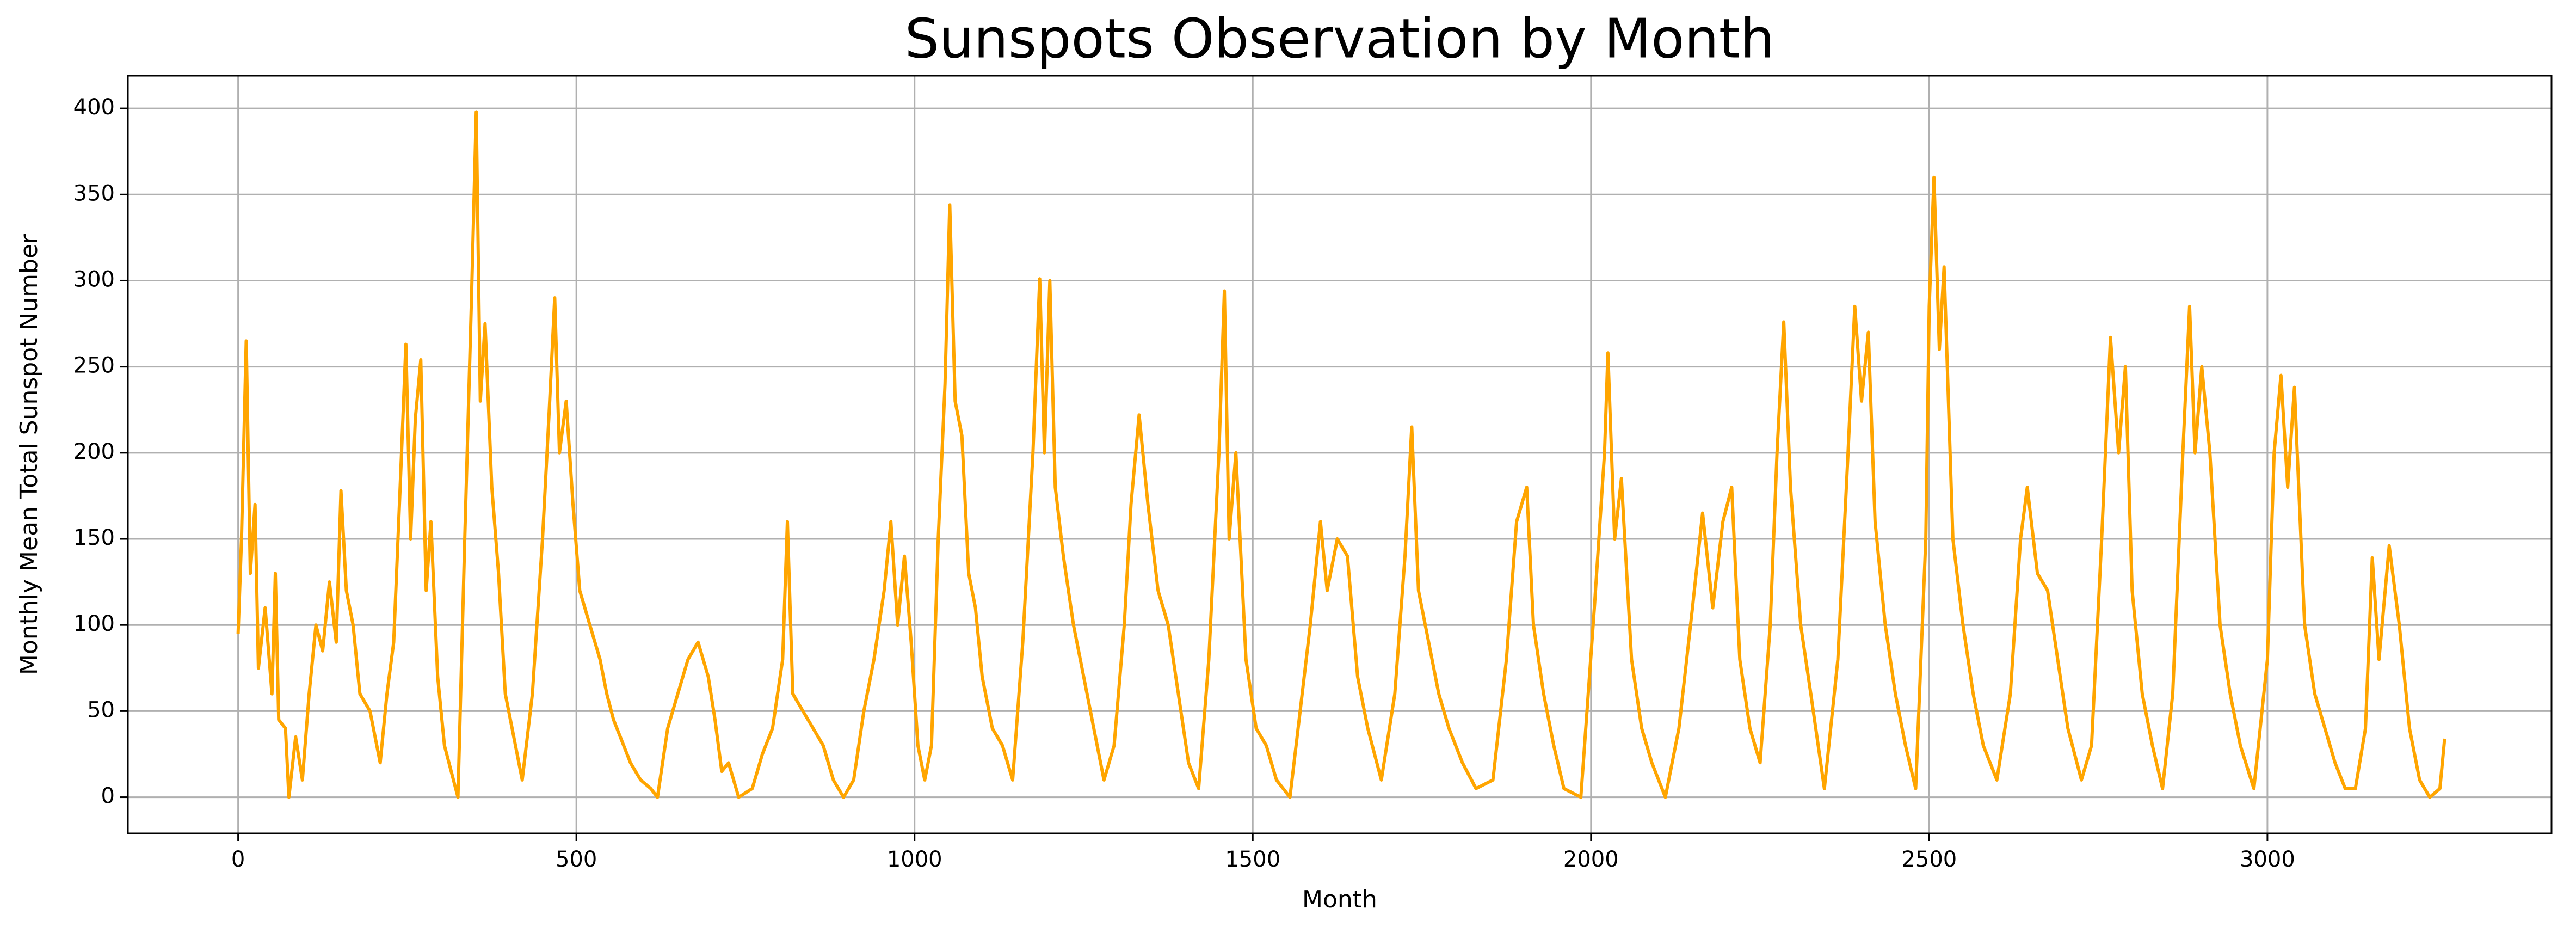 The height and width of the screenshot is (933, 2576). I want to click on y-tick-label: 100, so click(94, 623).